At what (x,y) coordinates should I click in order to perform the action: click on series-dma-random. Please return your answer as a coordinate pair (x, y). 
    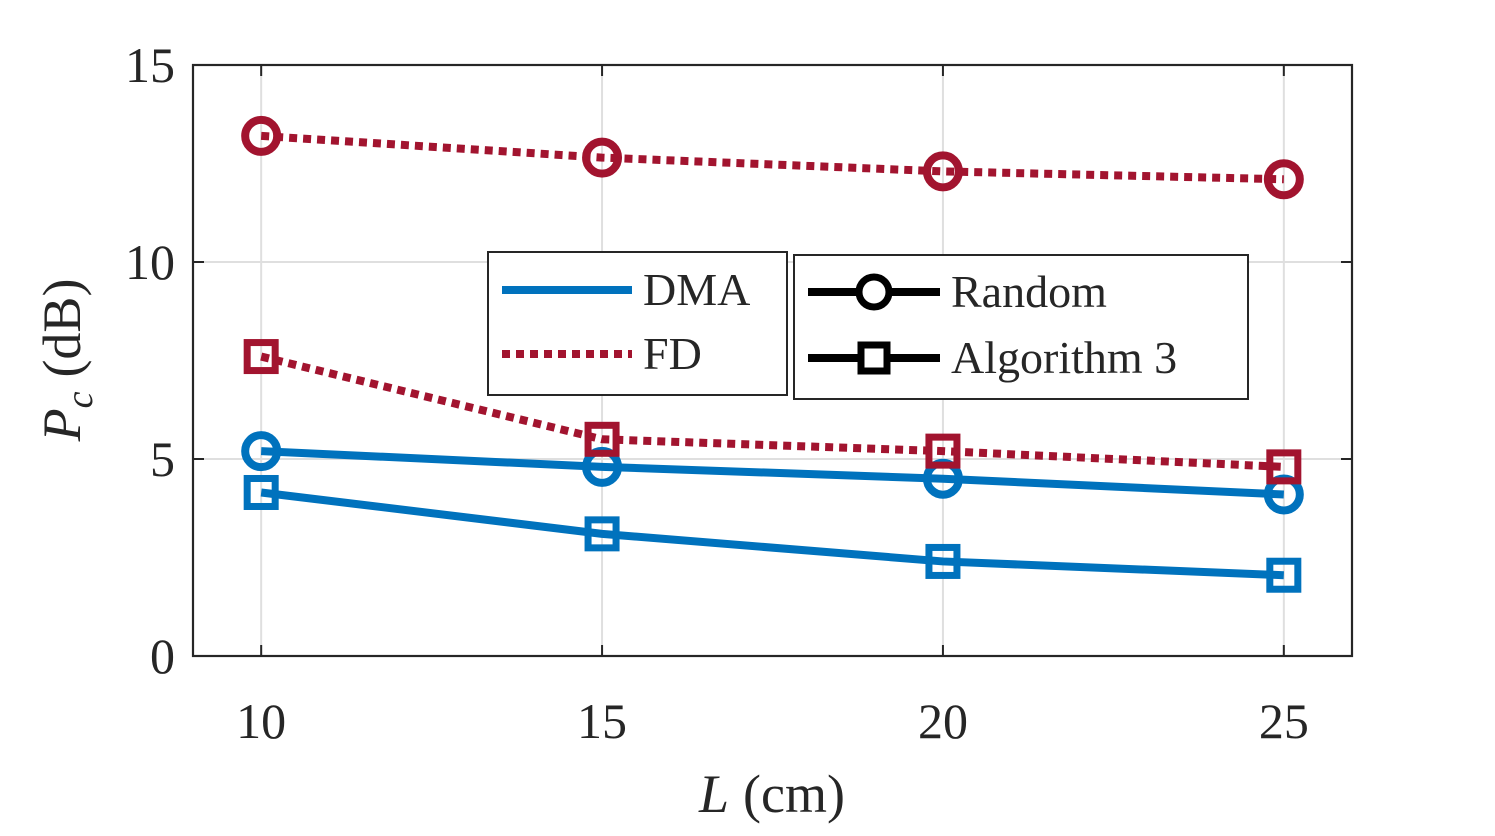
    Looking at the image, I should click on (772, 473).